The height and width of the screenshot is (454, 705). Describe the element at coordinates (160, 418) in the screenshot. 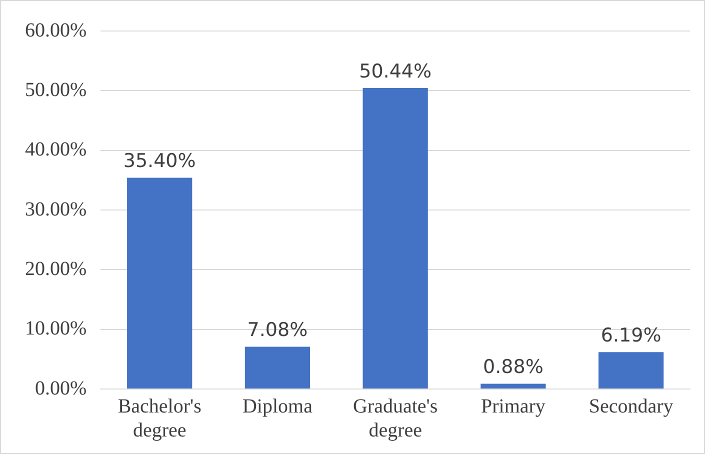

I see `x-tick-label: Bachelor's degree` at that location.